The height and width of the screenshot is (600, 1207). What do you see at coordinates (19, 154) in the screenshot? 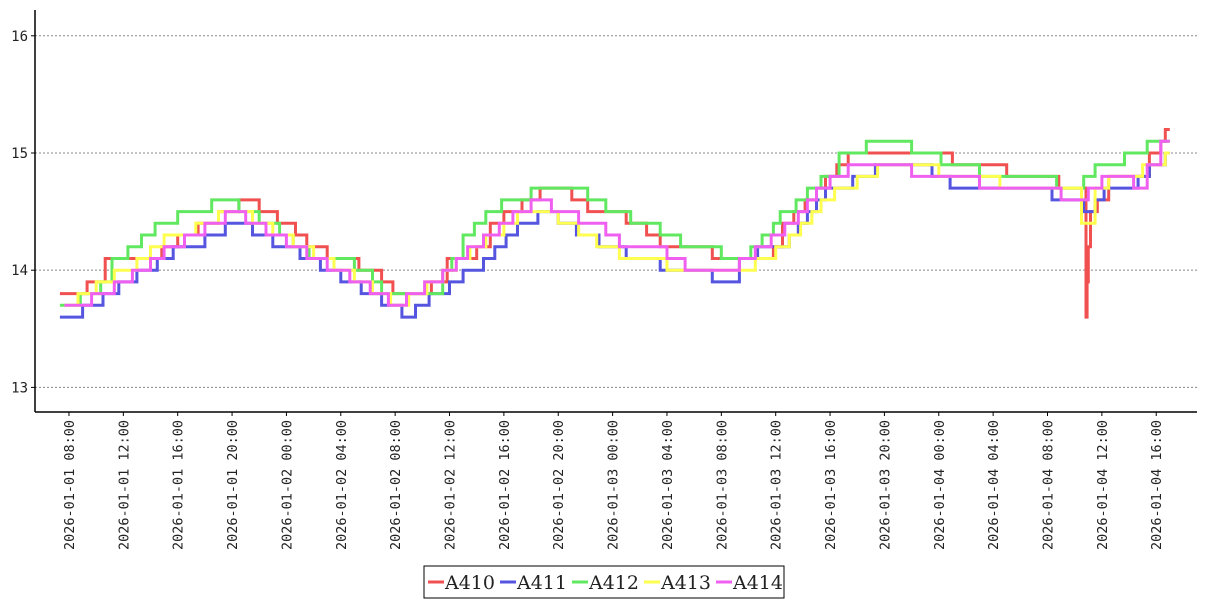
I see `y-tick-label: 15` at bounding box center [19, 154].